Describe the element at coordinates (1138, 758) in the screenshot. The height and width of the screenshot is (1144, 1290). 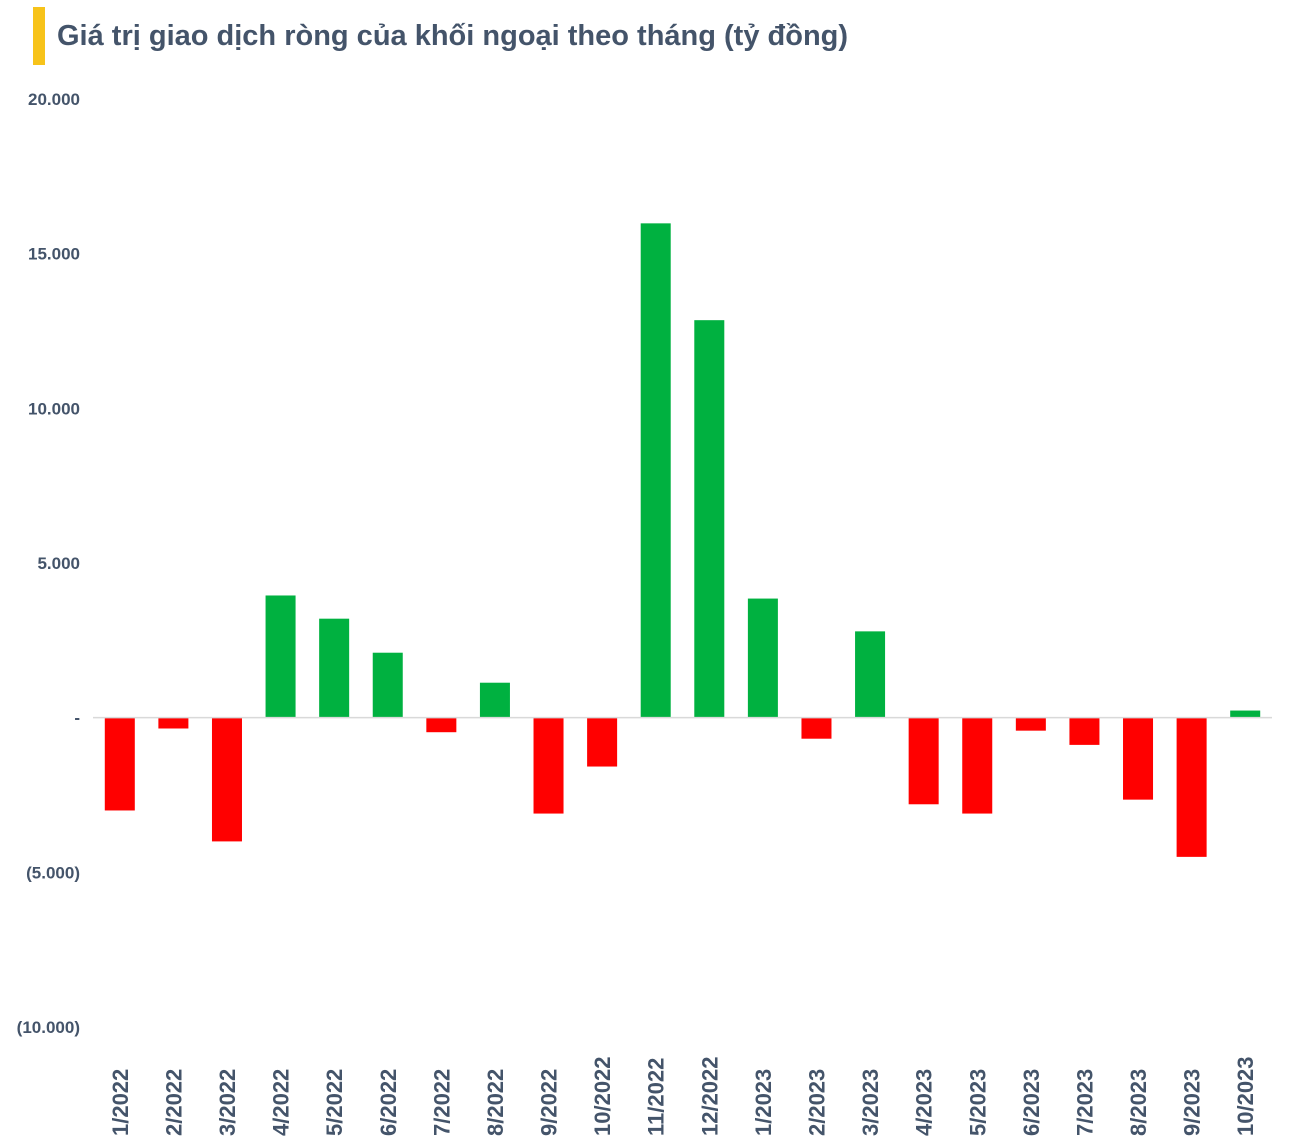
I see `bar-8-2023` at that location.